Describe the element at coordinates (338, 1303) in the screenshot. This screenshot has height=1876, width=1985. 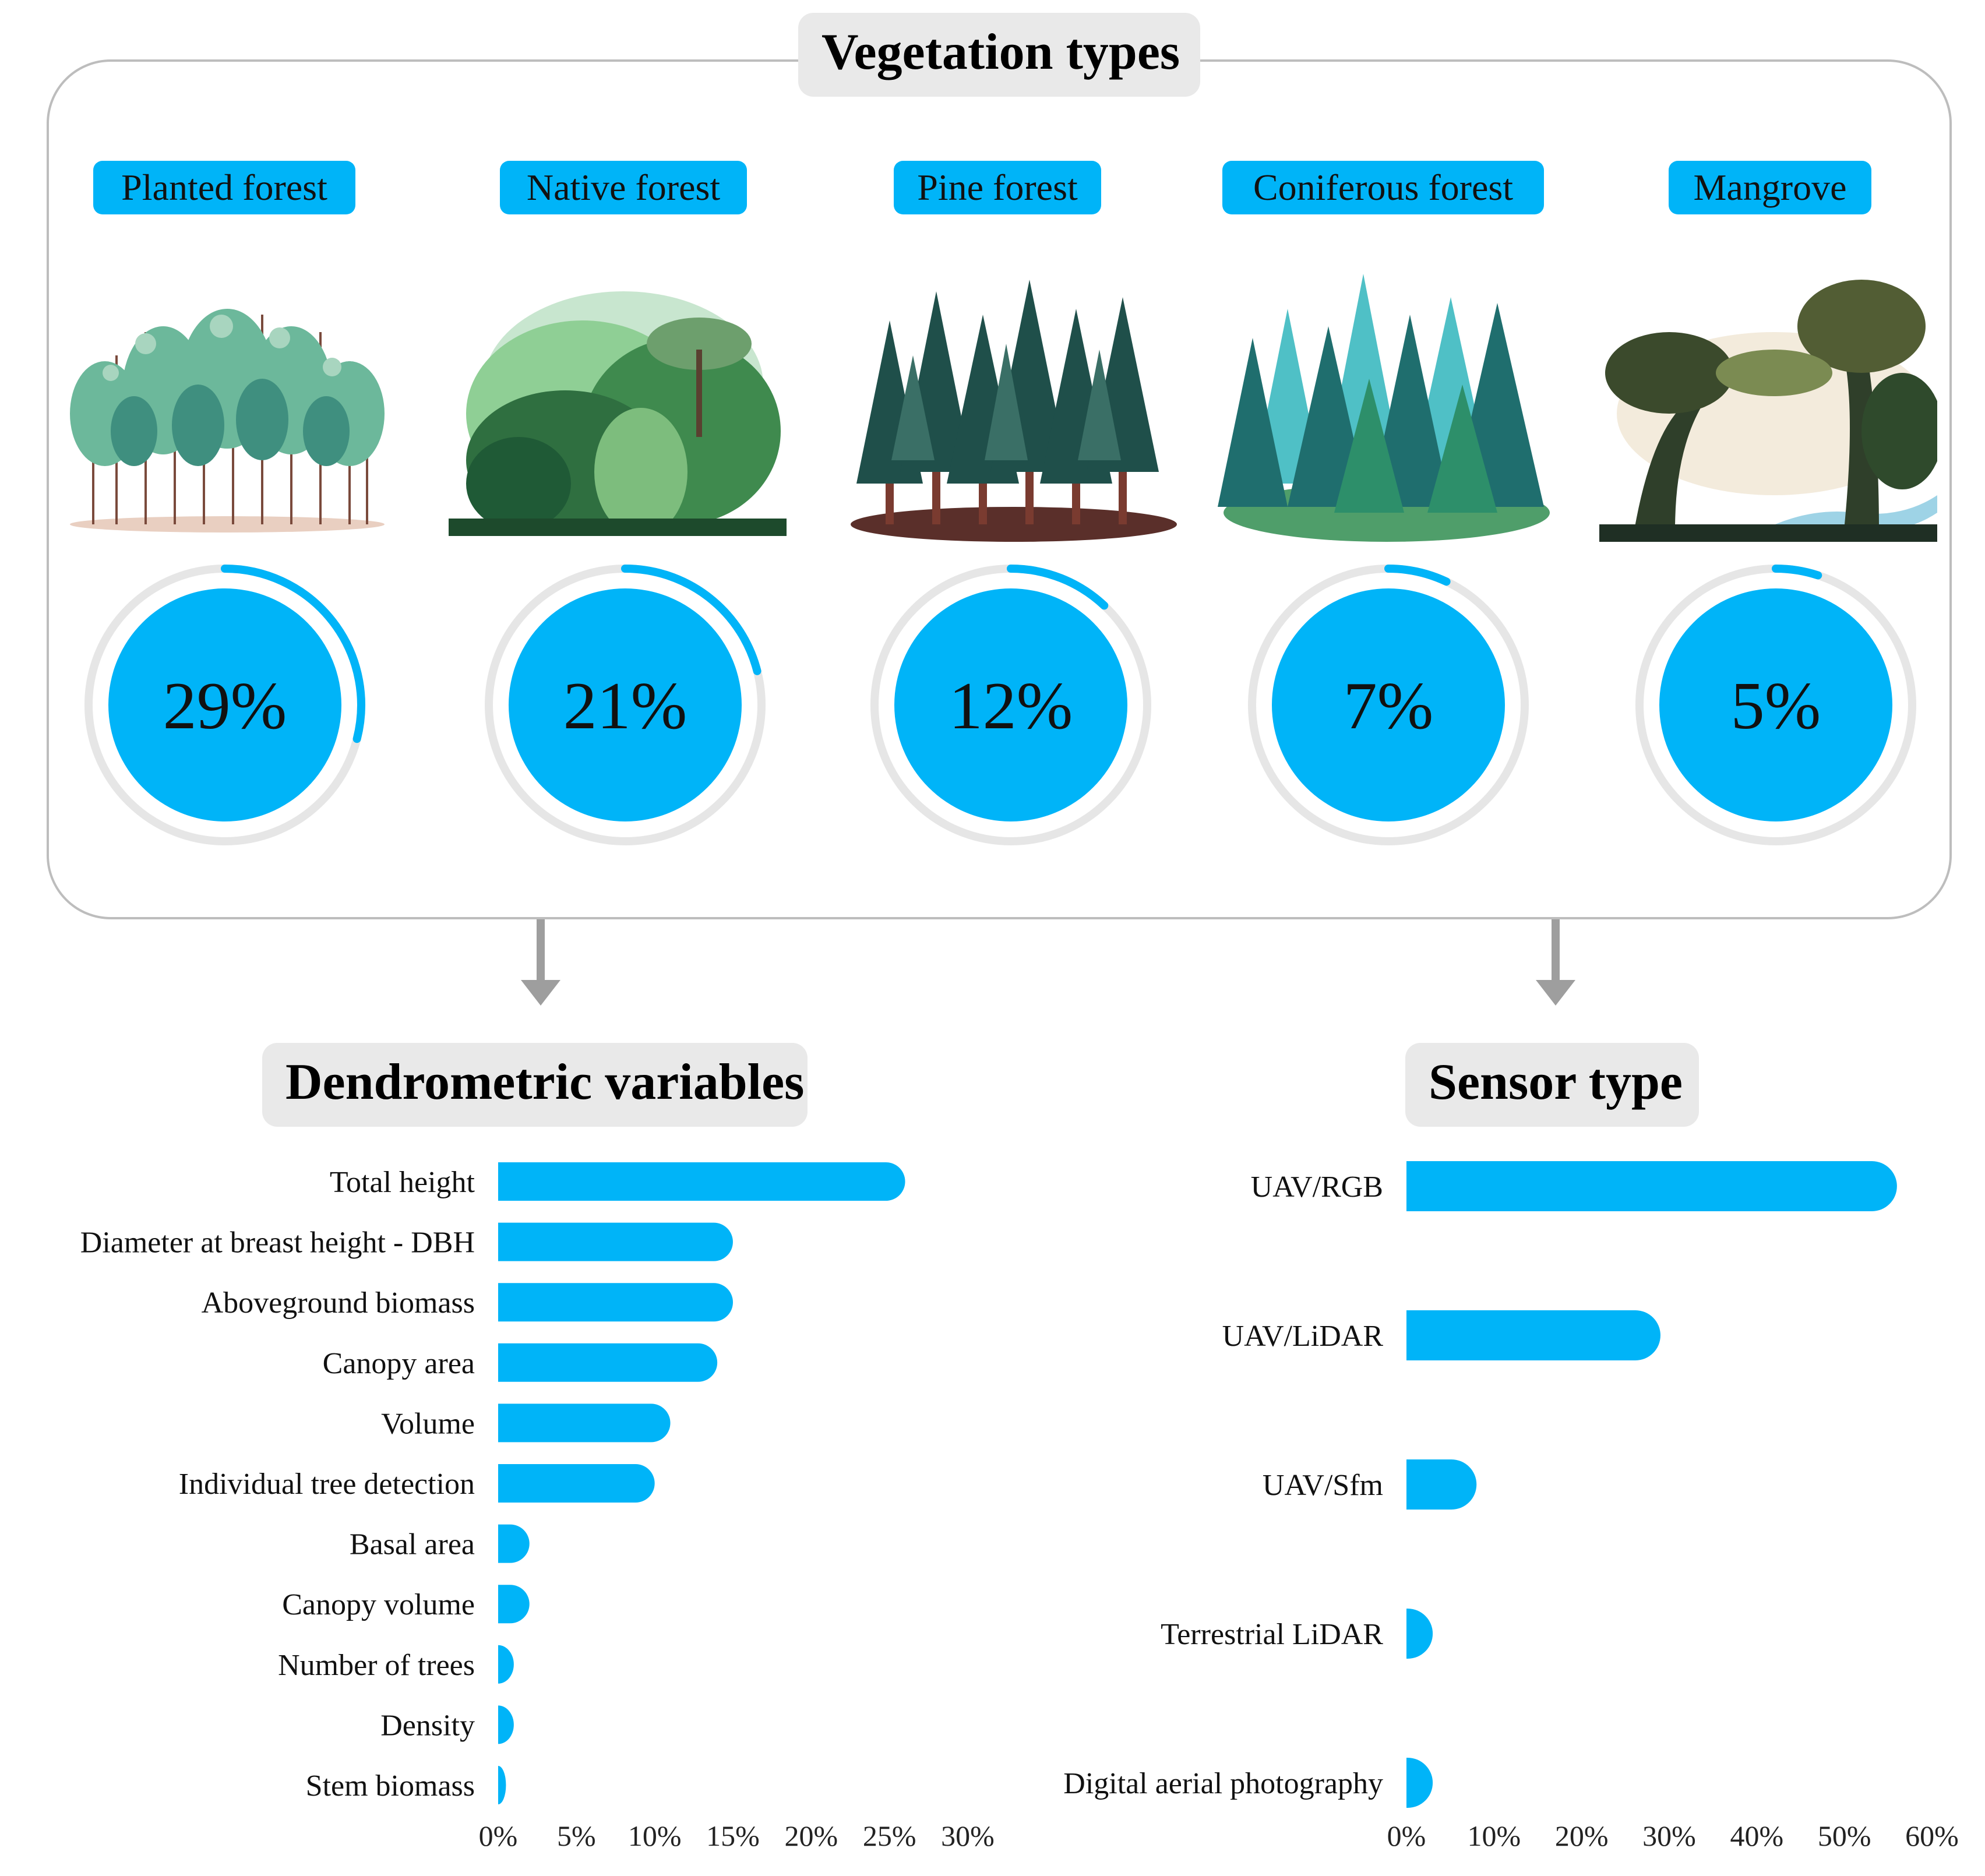
I see `category-label-2: Aboveground biomass` at that location.